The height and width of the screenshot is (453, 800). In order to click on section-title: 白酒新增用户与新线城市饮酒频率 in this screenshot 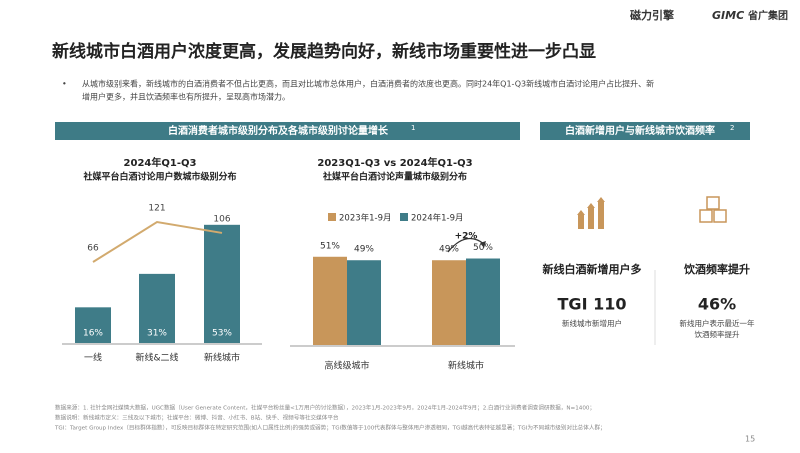, I will do `click(640, 130)`.